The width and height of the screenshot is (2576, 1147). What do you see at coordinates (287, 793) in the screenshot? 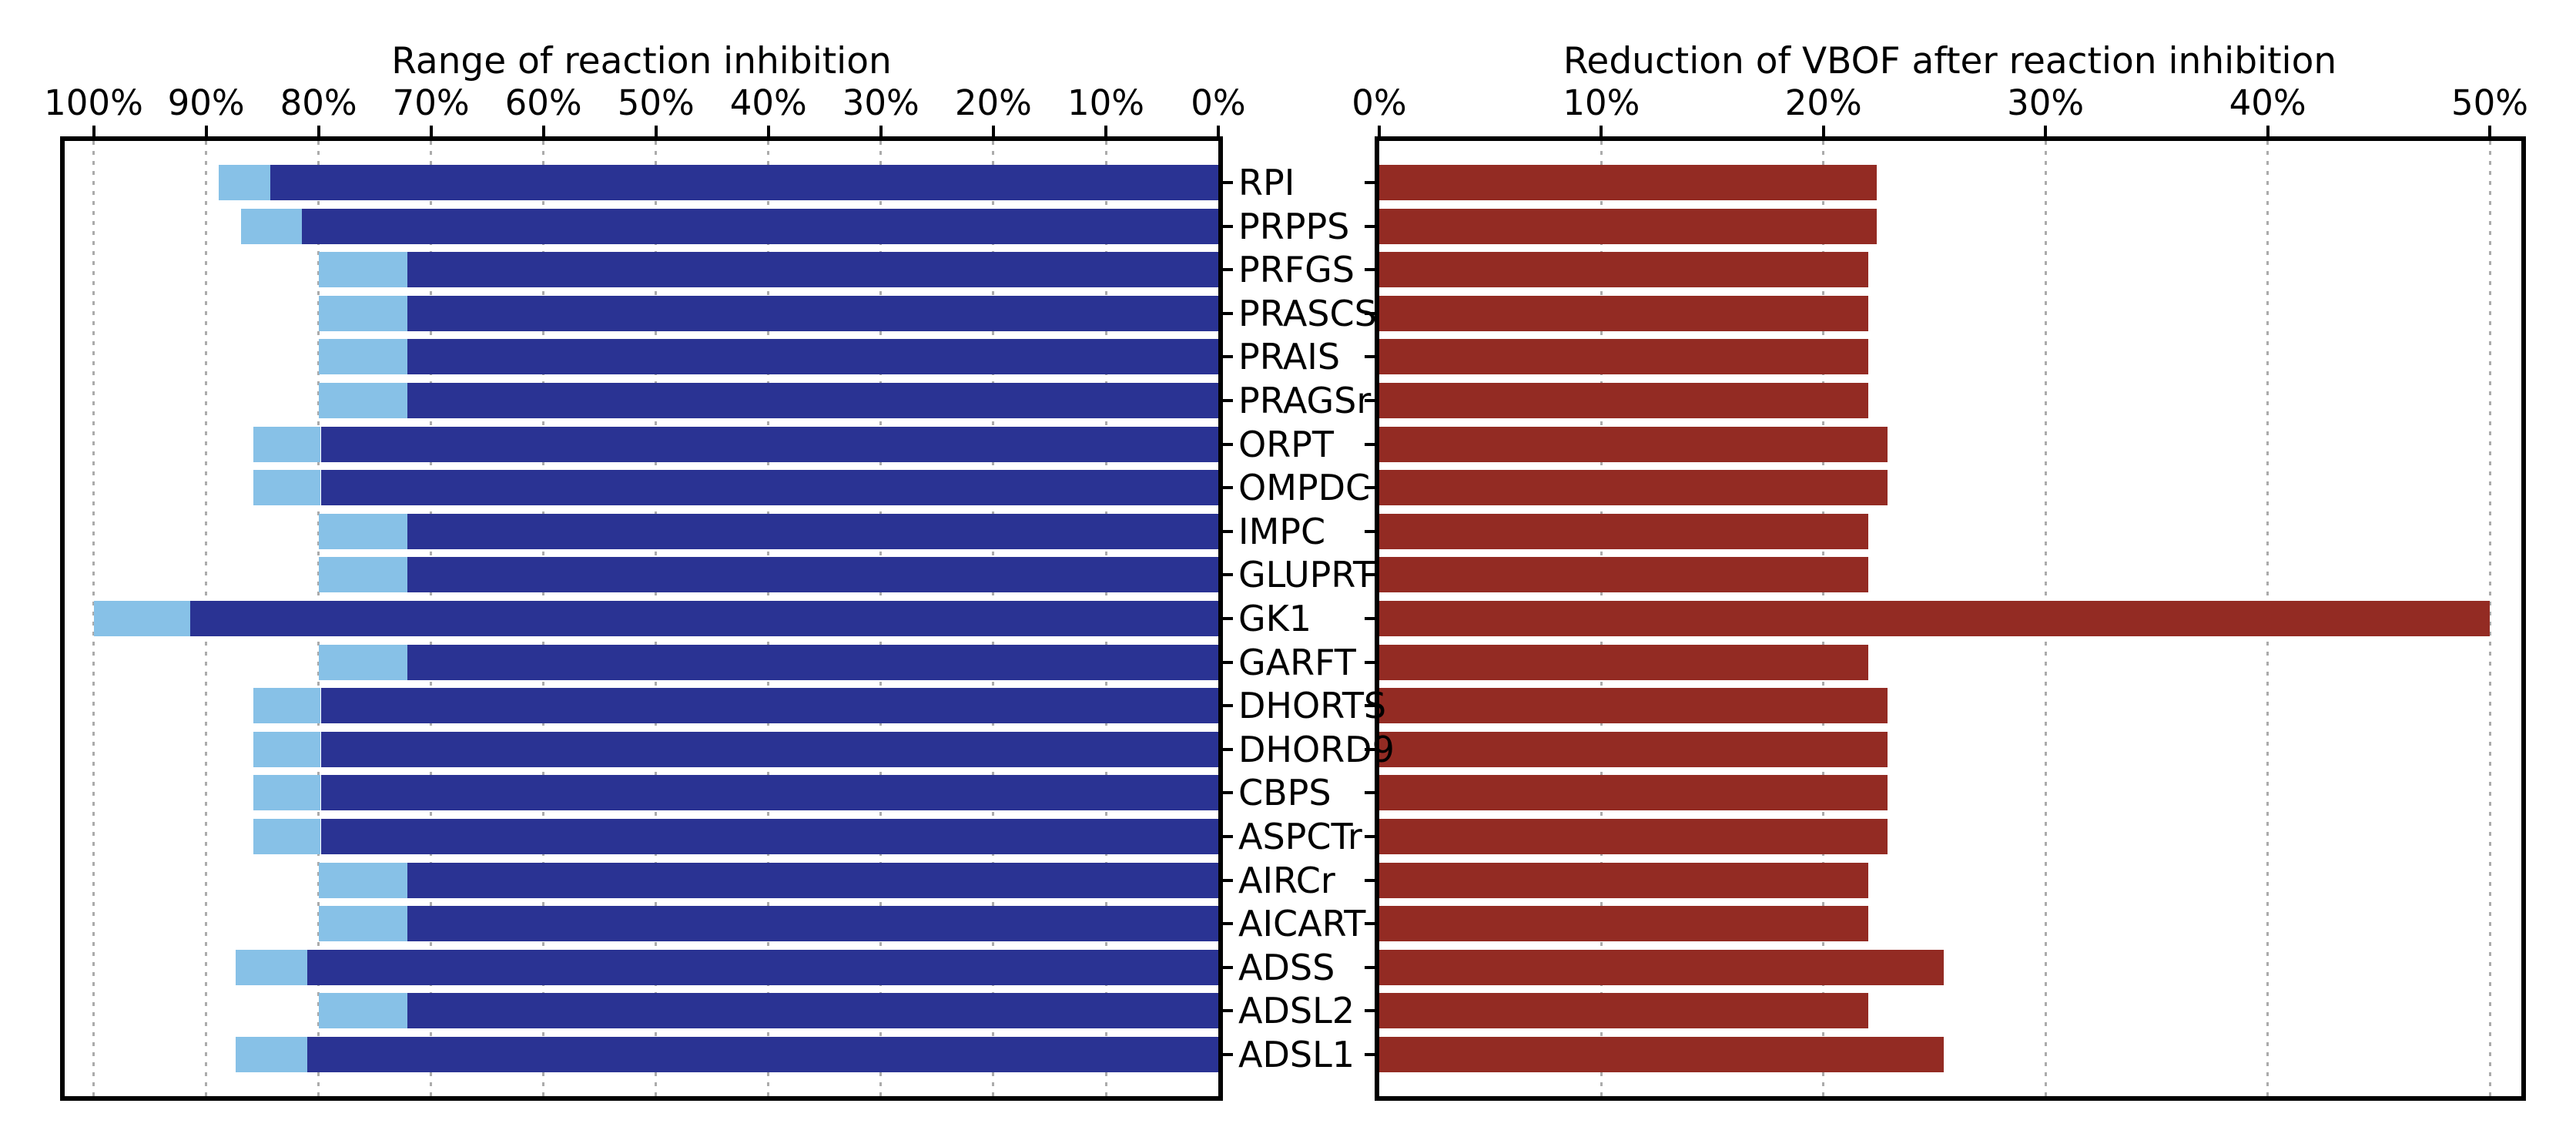
I see `range-bar-light-CBPS` at bounding box center [287, 793].